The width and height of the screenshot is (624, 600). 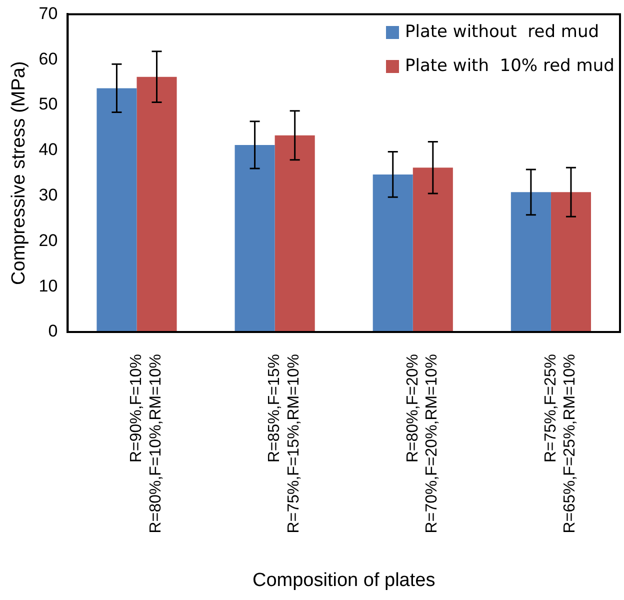 I want to click on legend-label: Plate with 10% red mud, so click(x=509, y=66).